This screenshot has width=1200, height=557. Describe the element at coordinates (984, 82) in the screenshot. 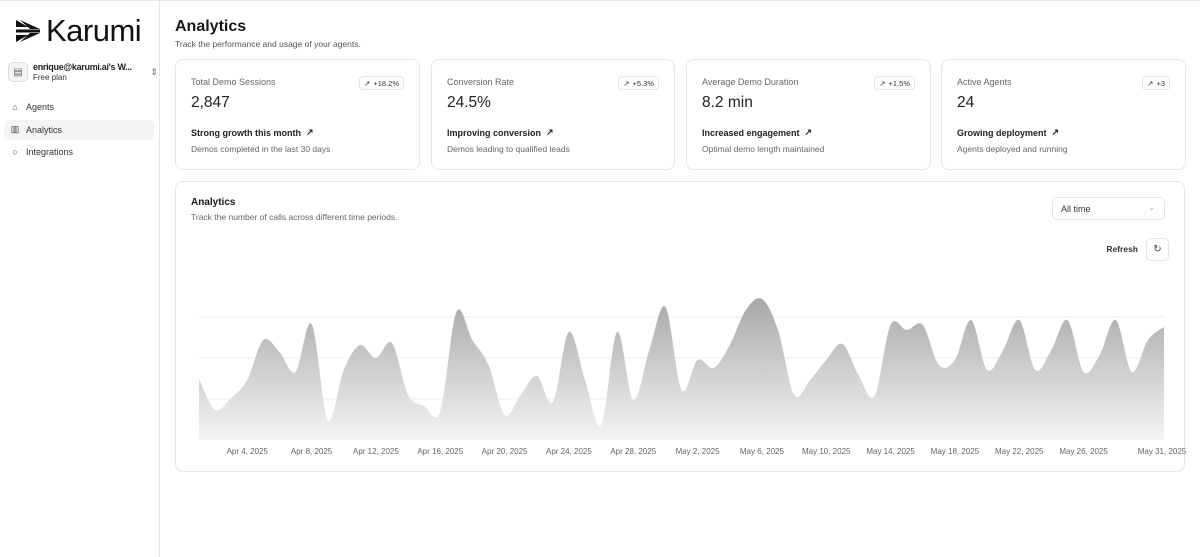

I see `stat-label: Active Agents` at that location.